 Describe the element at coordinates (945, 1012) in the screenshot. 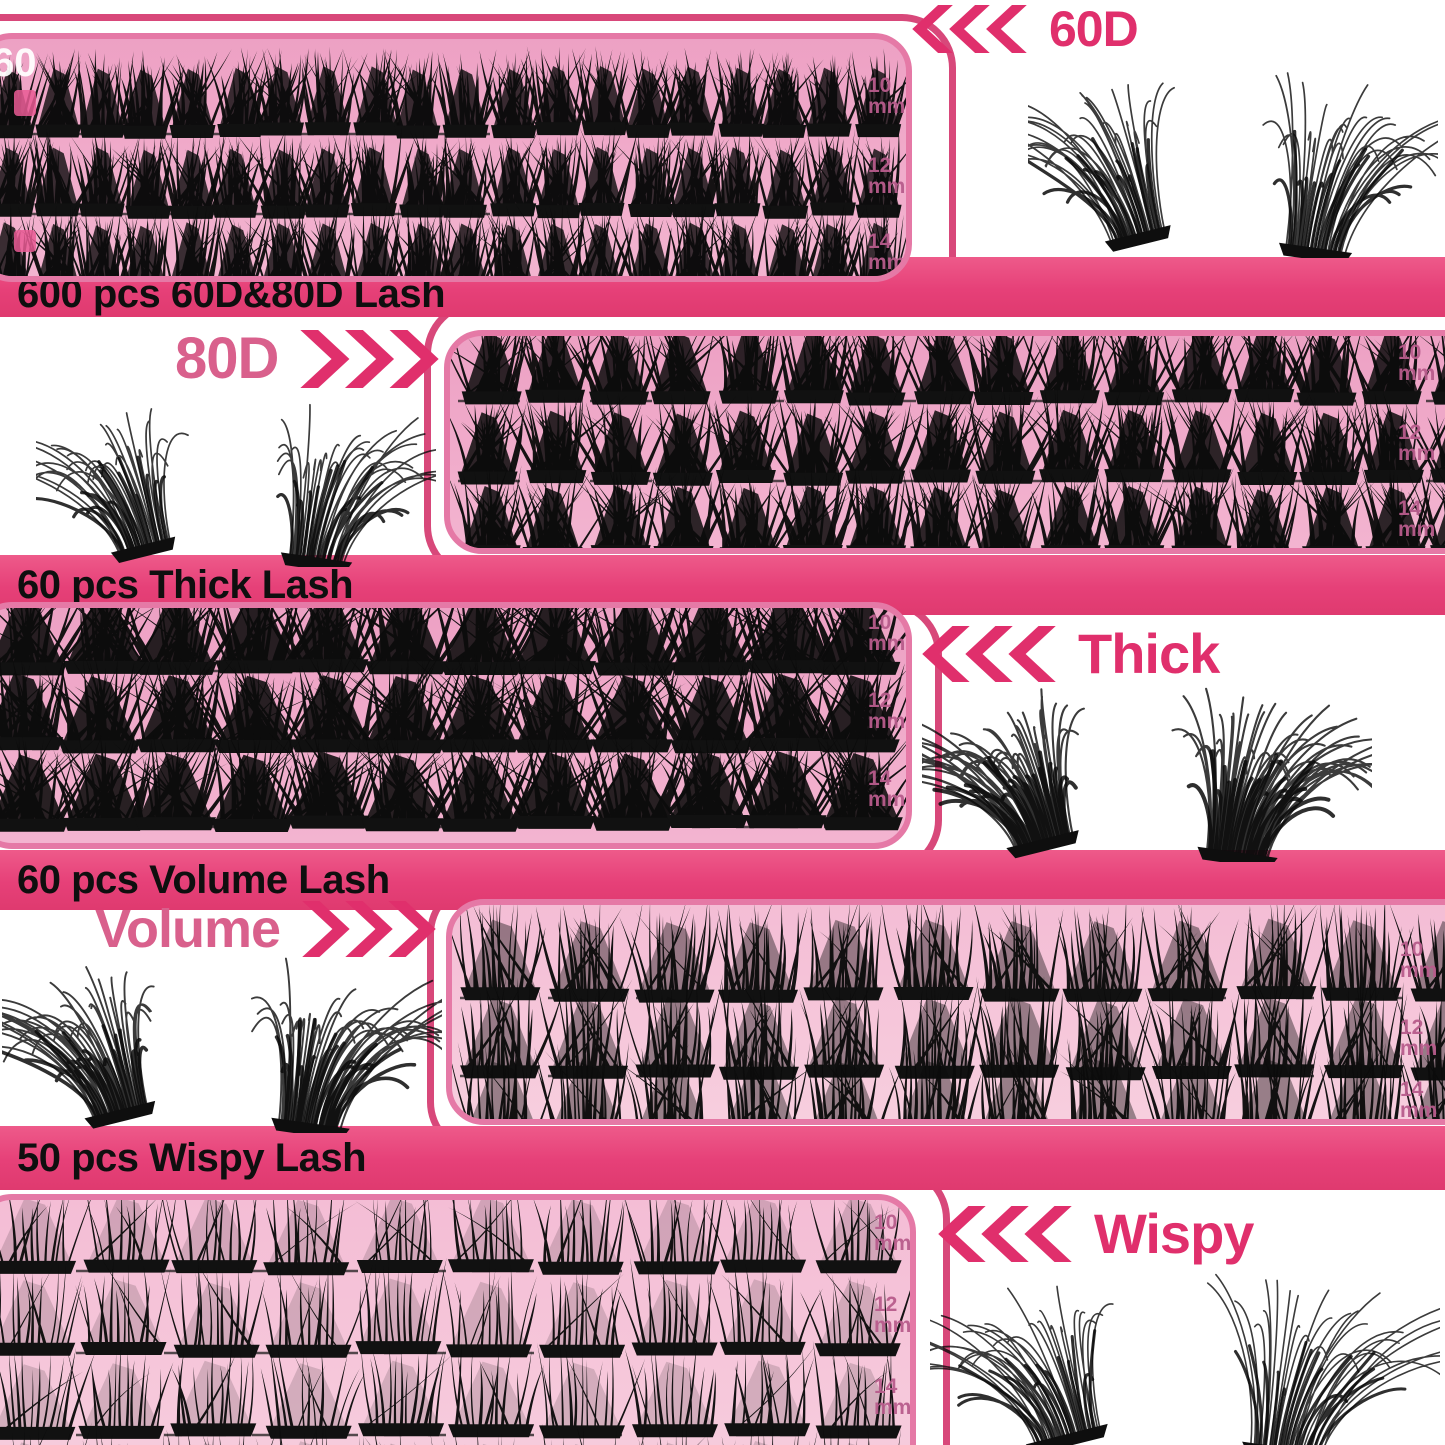

I see `lash-tray-volume: 10 mm 12 mm 14 mm` at that location.